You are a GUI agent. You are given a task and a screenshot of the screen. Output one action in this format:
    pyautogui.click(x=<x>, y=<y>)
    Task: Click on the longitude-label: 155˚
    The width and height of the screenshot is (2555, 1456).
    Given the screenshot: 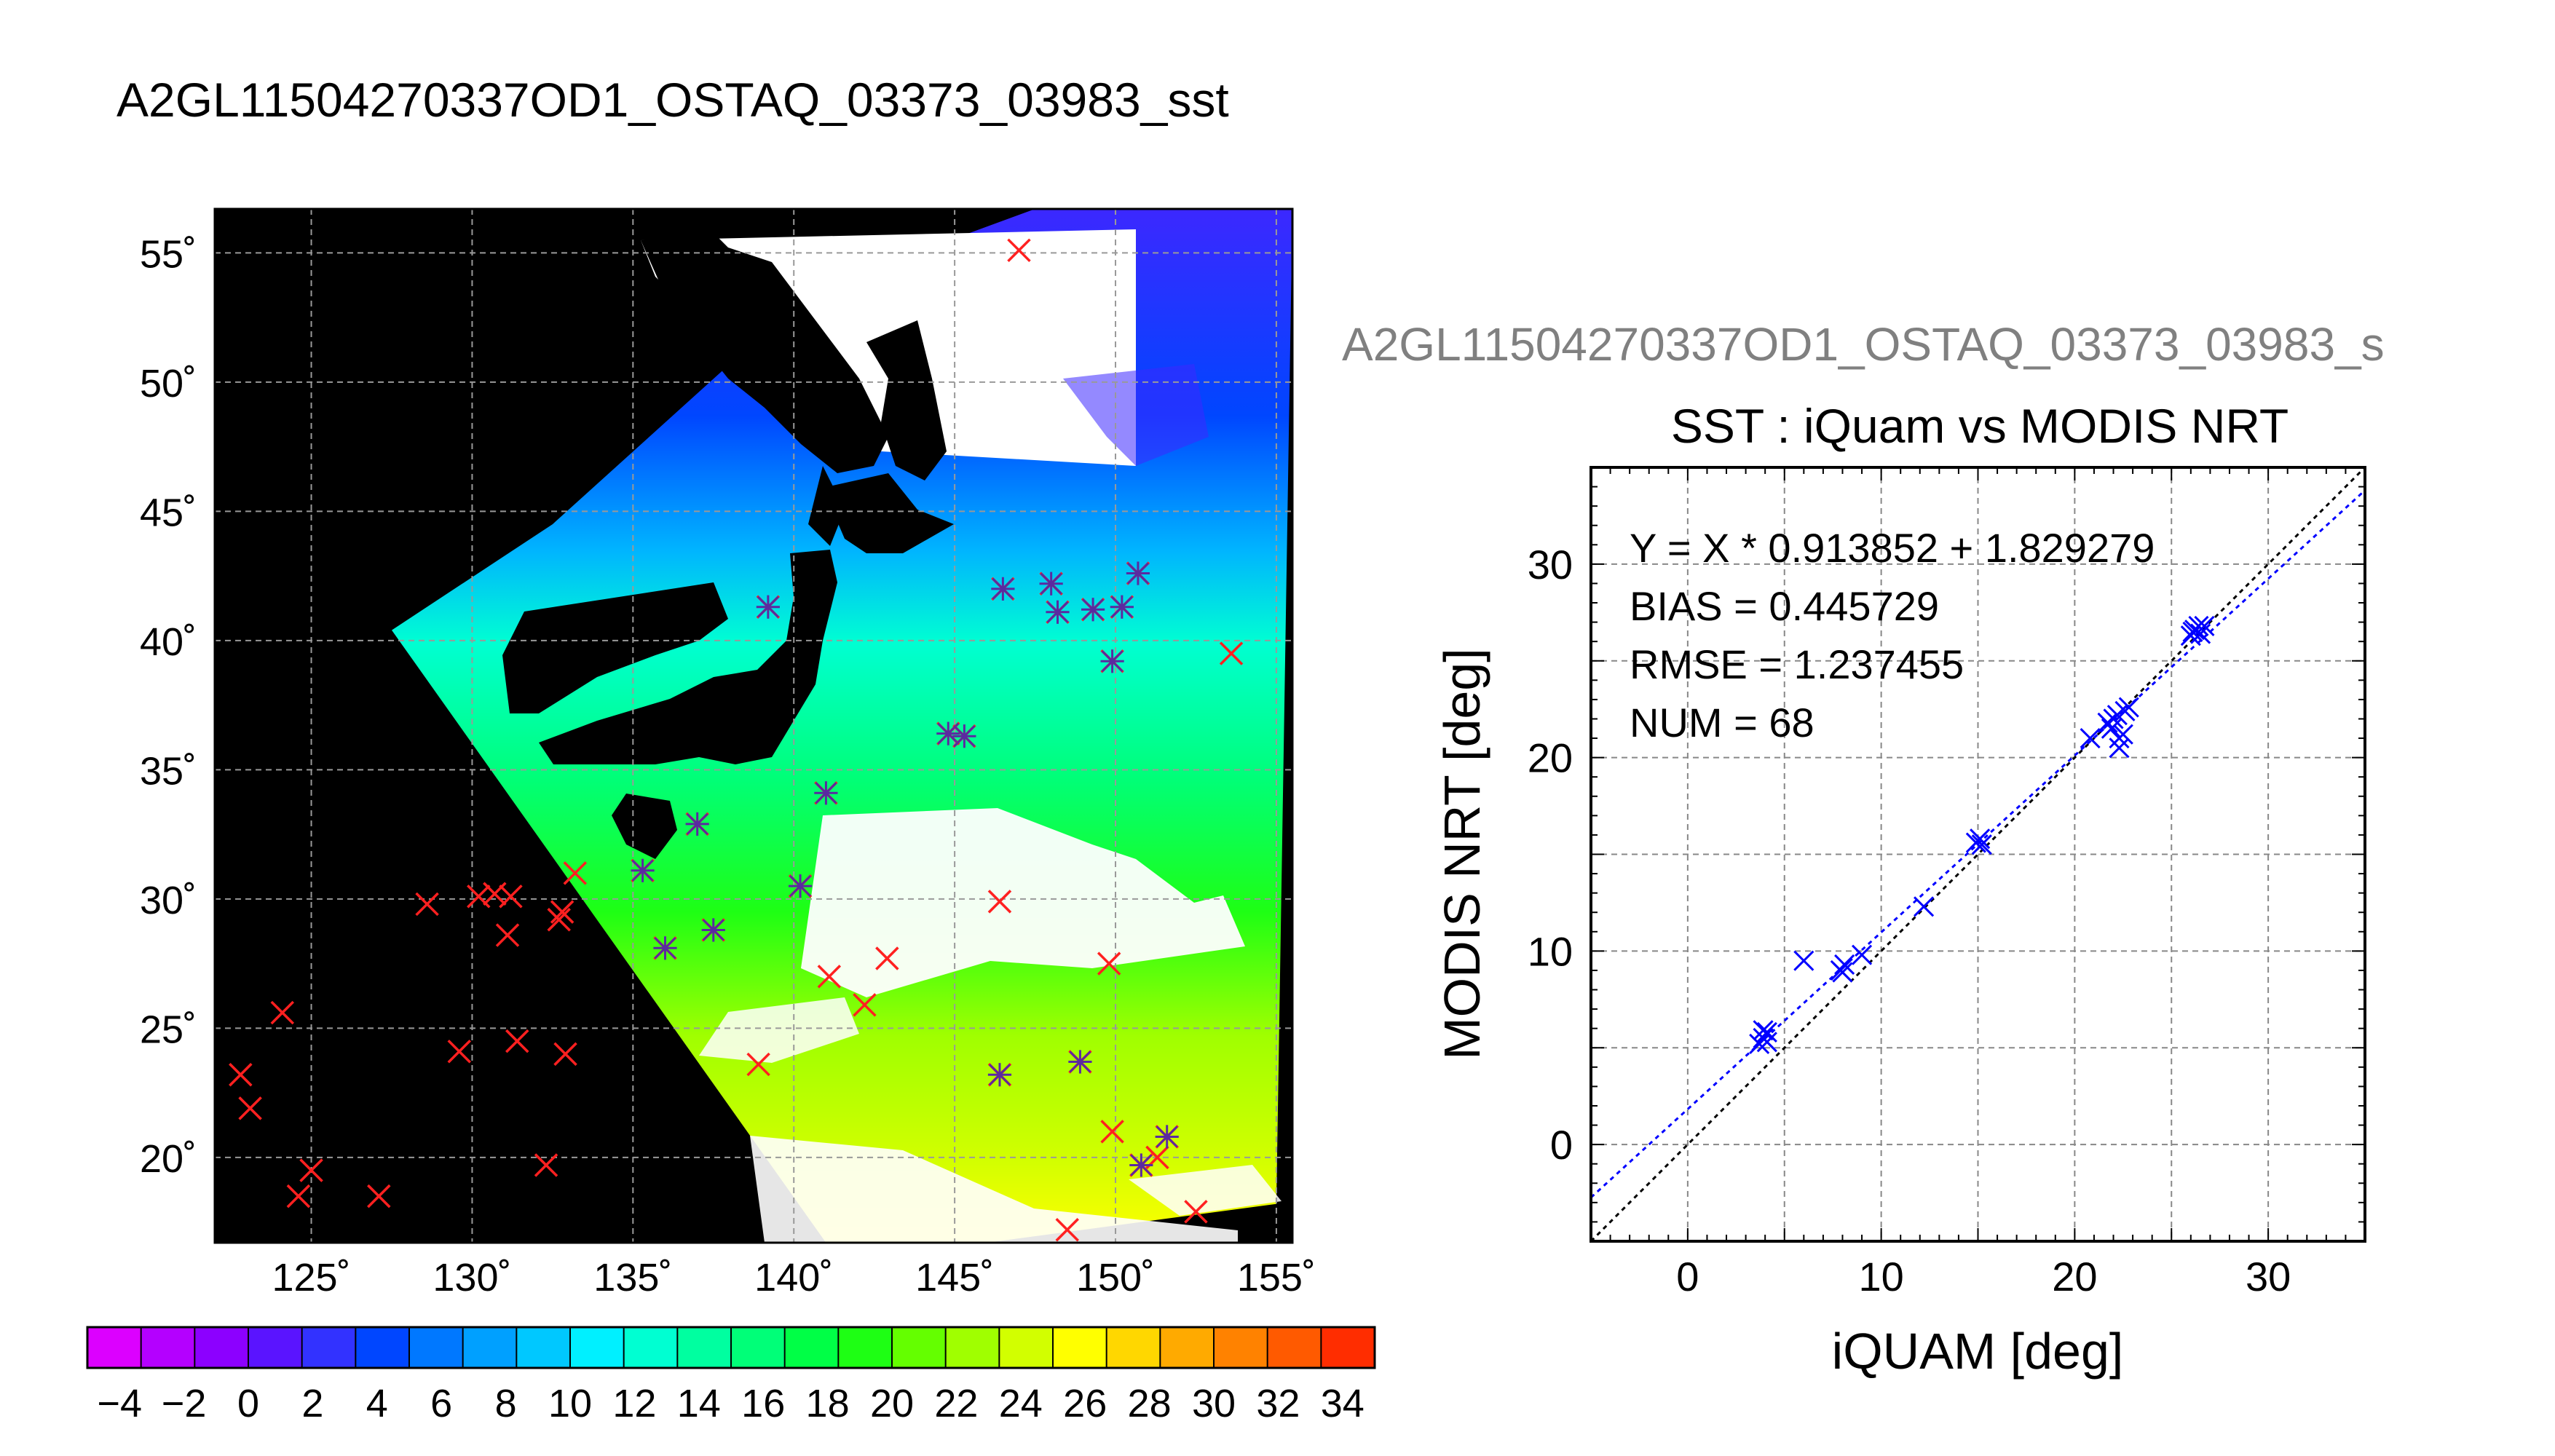 What is the action you would take?
    pyautogui.click(x=1276, y=1277)
    